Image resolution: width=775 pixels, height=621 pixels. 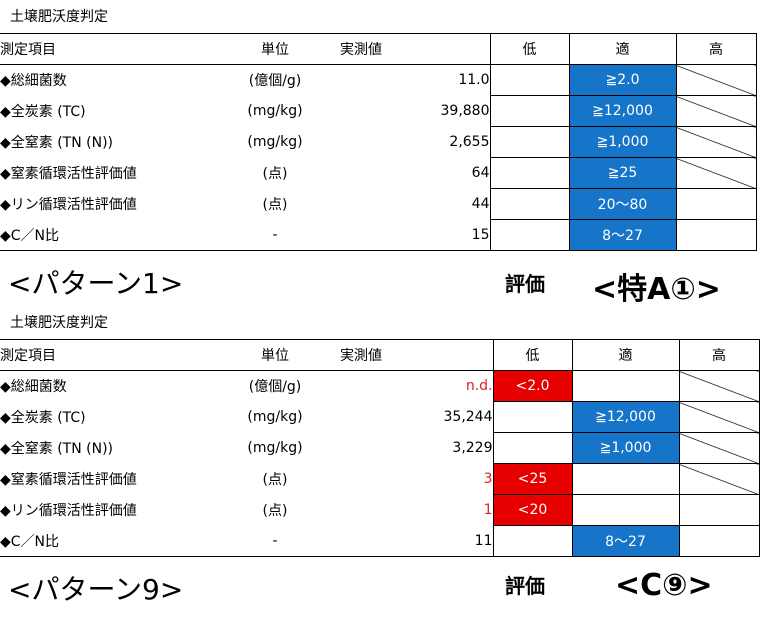 What do you see at coordinates (488, 510) in the screenshot?
I see `row-value: 1` at bounding box center [488, 510].